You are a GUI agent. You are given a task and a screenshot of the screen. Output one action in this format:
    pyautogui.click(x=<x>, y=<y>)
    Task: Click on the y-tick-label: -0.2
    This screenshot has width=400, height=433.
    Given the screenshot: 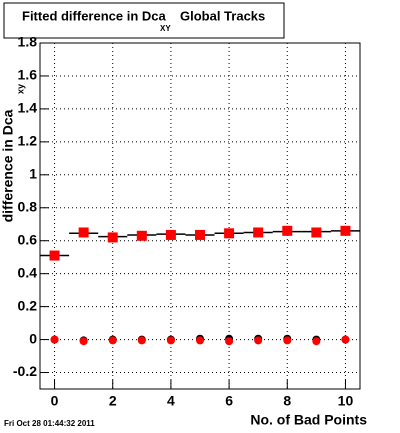 What is the action you would take?
    pyautogui.click(x=25, y=371)
    